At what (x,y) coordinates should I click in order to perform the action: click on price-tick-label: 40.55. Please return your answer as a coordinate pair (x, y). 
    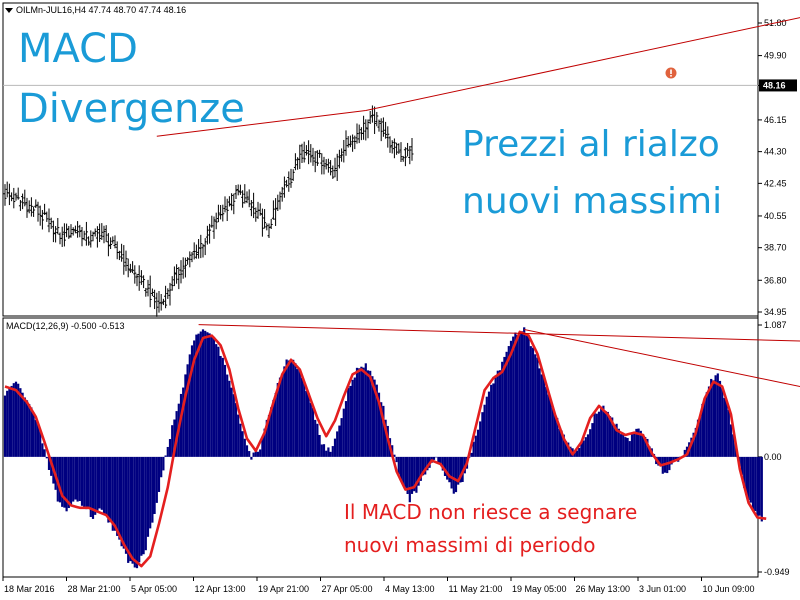
    Looking at the image, I should click on (775, 216).